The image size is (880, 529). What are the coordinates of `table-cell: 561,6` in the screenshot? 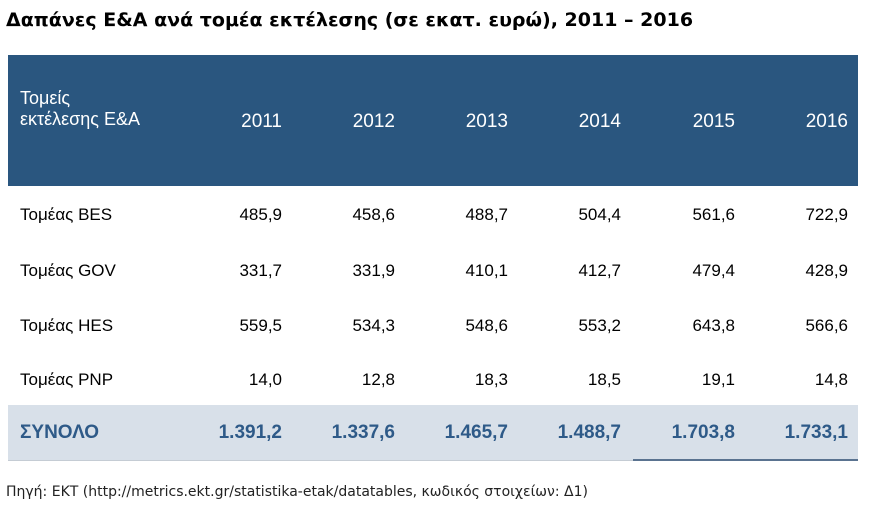 It's located at (713, 214).